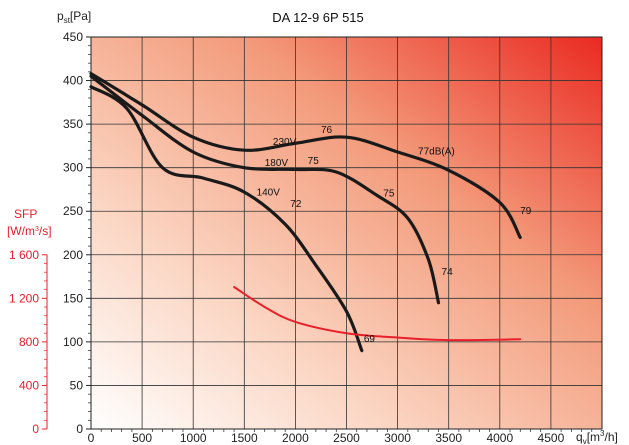 The height and width of the screenshot is (445, 629). Describe the element at coordinates (499, 438) in the screenshot. I see `x-tick-label: 4000` at that location.